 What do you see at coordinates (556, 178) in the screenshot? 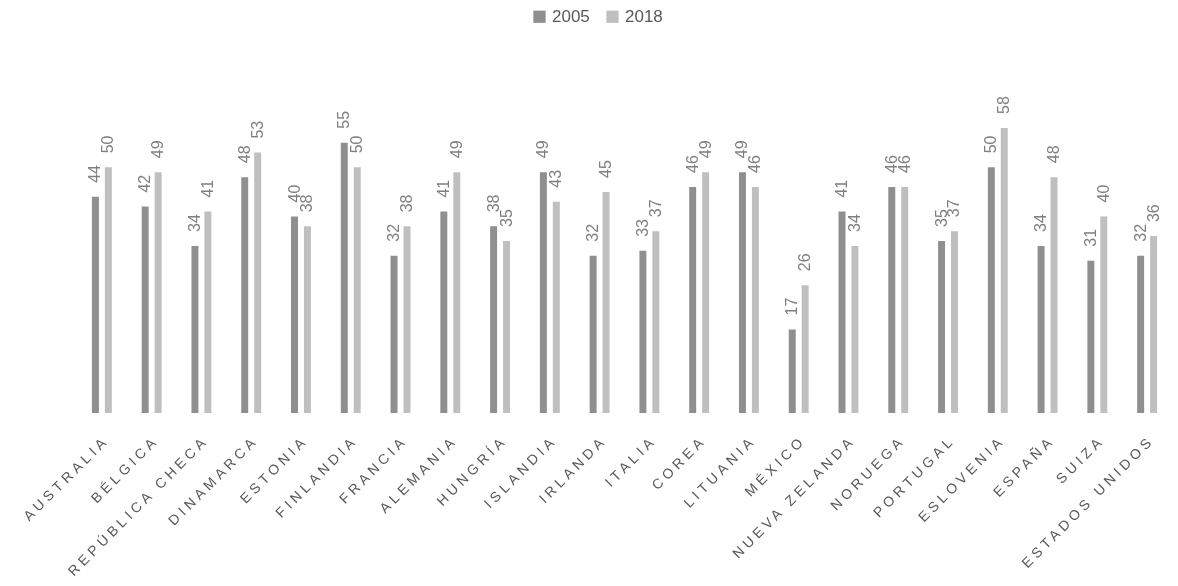
I see `data-label: 43` at bounding box center [556, 178].